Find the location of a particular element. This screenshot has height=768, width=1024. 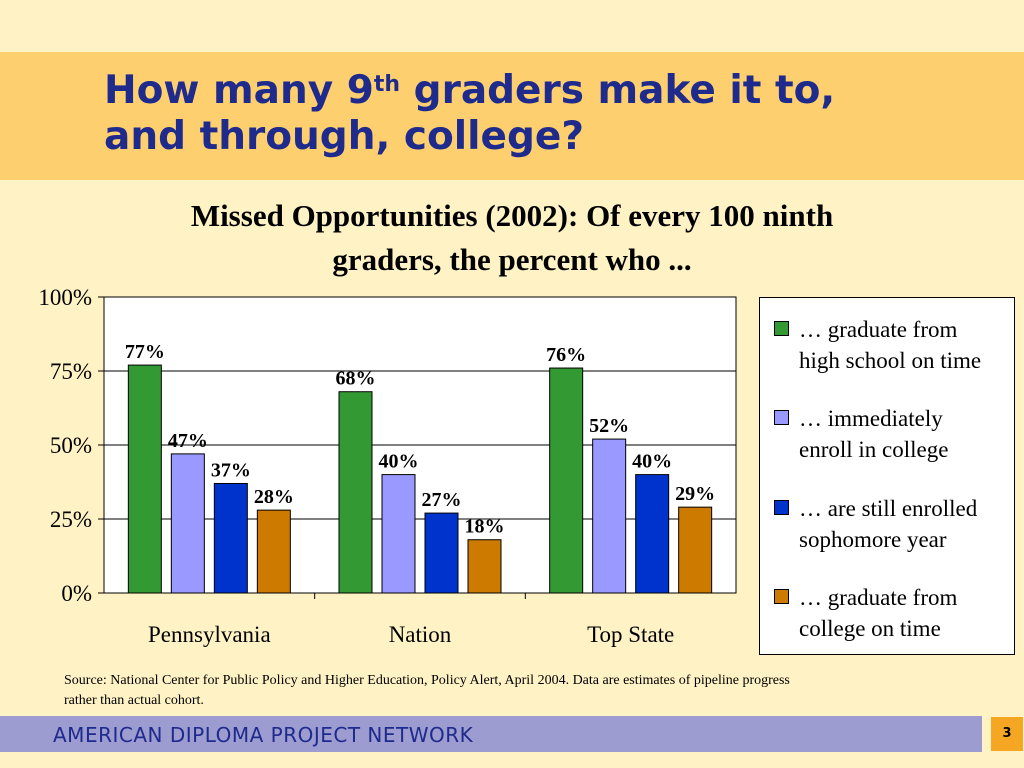

legend-label: … graduate from high school on time is located at coordinates (906, 345).